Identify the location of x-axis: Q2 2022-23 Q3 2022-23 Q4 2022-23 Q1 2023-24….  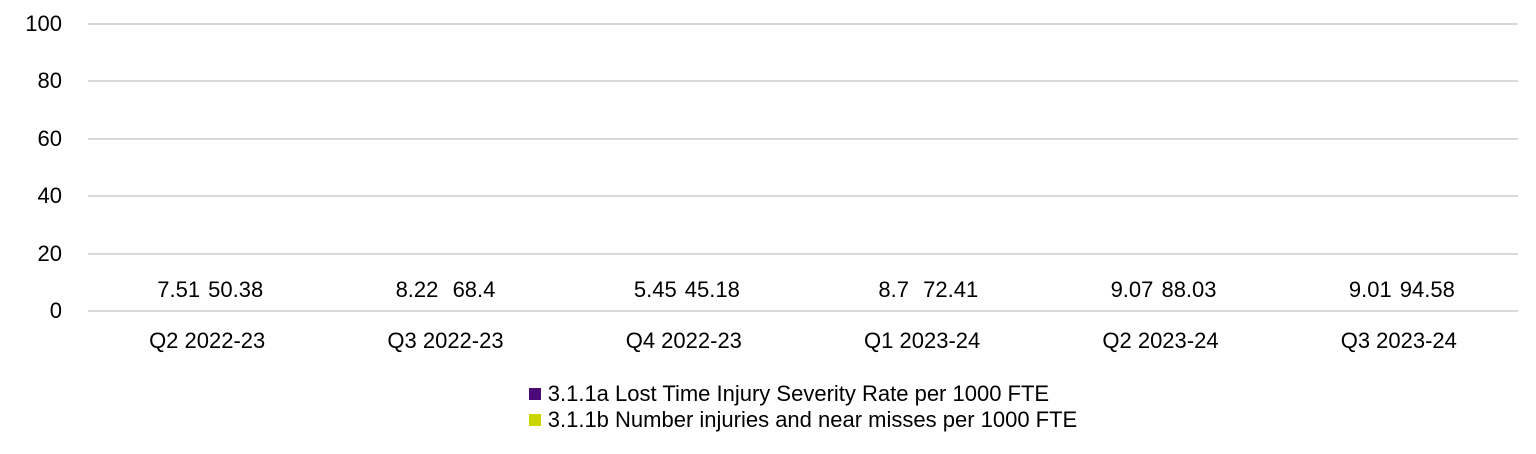
(803, 341).